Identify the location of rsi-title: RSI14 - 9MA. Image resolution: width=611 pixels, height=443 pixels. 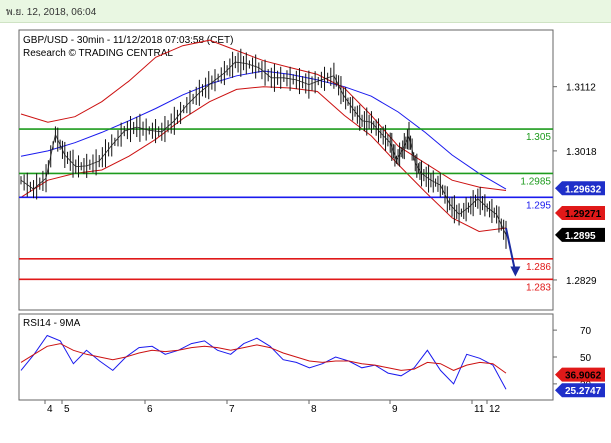
(52, 323).